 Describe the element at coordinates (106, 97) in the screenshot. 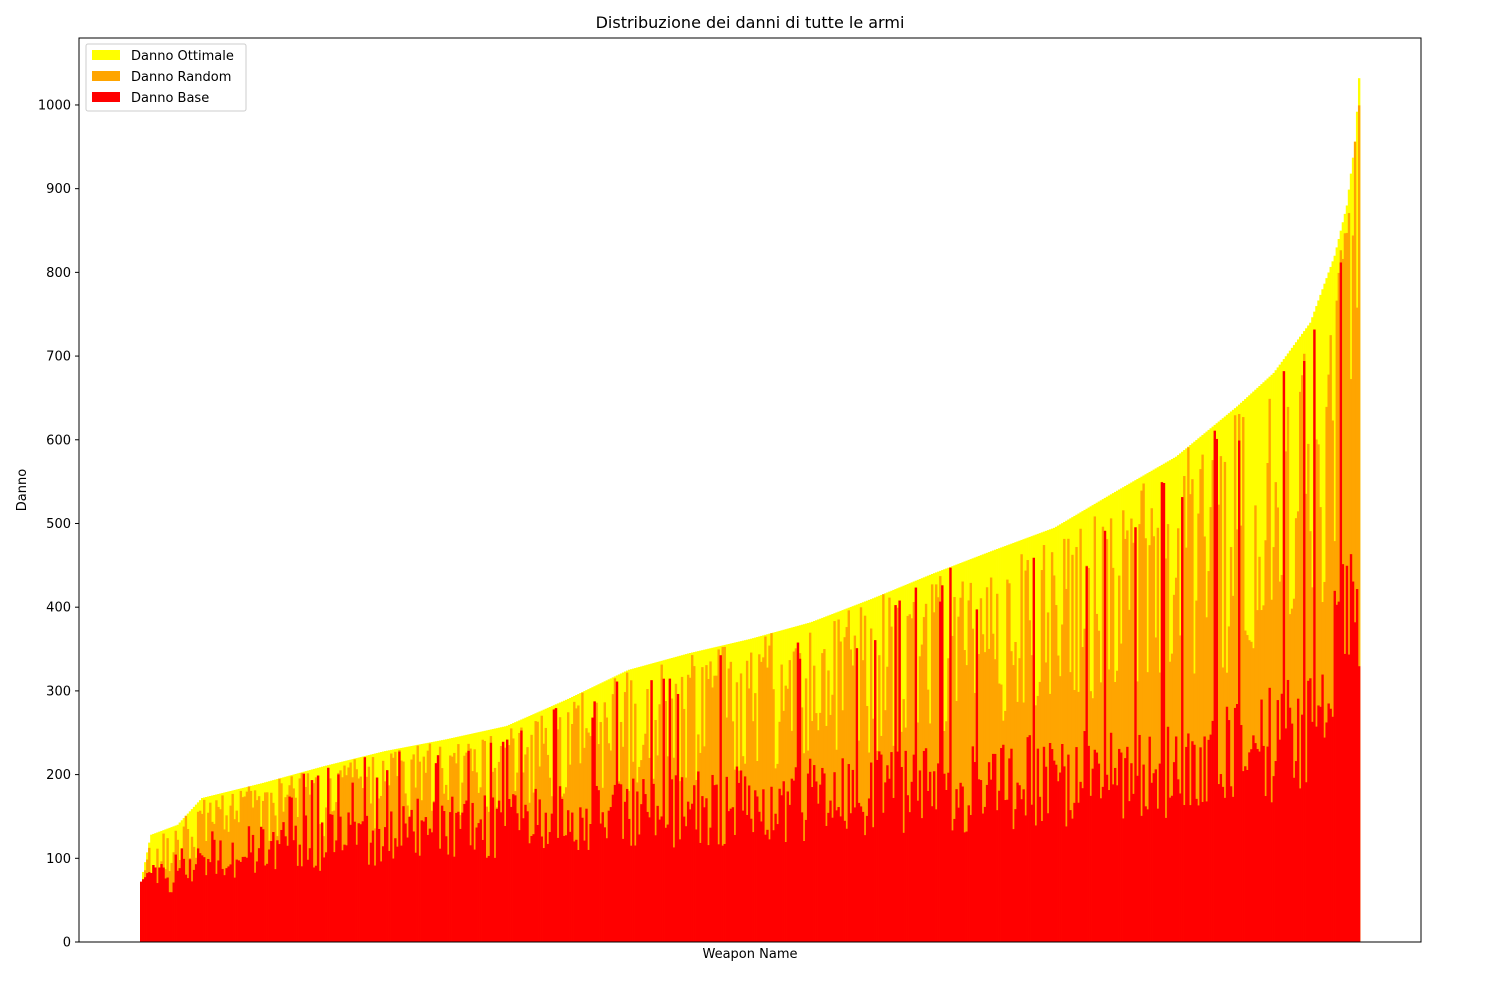

I see `legend-swatch-danno-base` at that location.